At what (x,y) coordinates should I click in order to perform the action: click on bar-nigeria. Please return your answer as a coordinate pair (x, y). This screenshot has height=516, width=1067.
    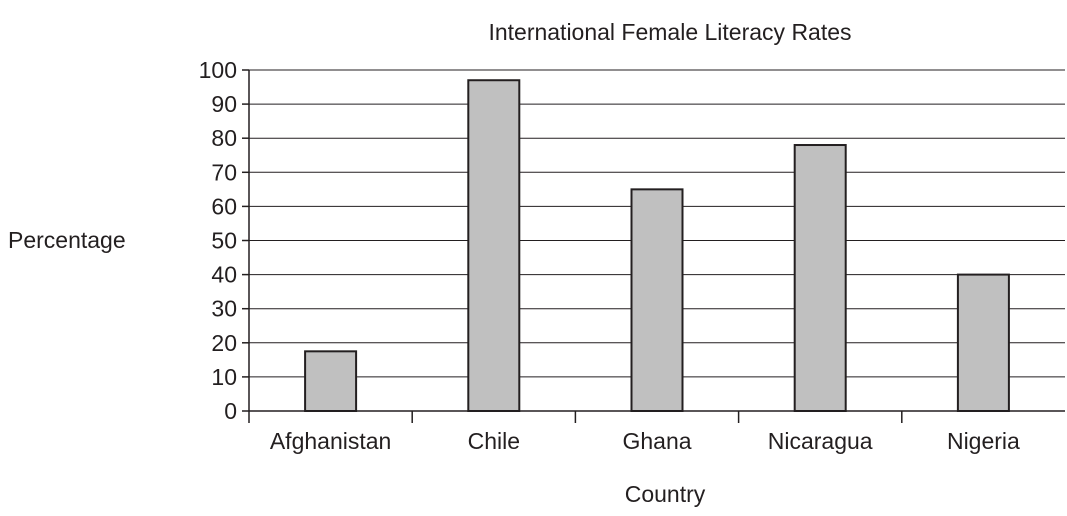
    Looking at the image, I should click on (983, 342).